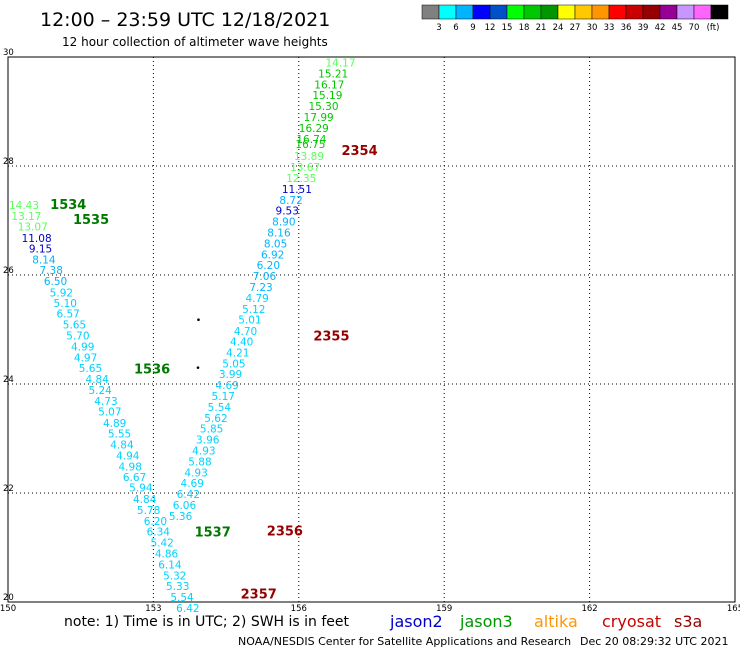 The width and height of the screenshot is (740, 650). I want to click on legend-label: 12, so click(490, 28).